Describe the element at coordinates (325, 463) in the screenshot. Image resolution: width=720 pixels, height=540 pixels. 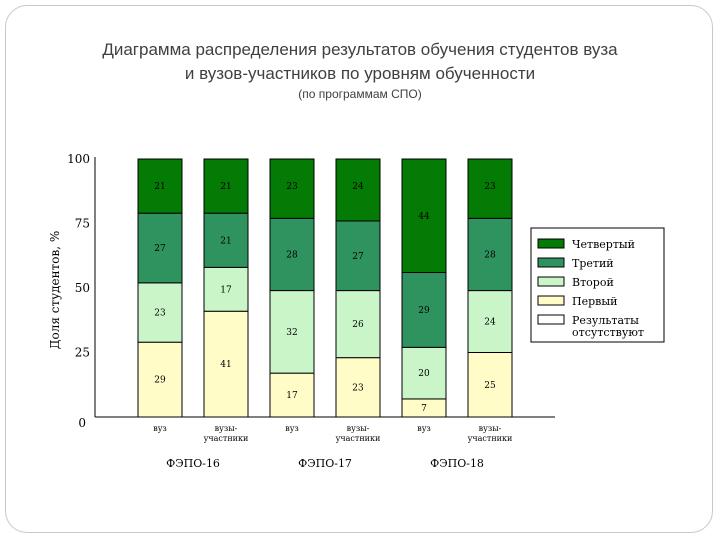
I see `group-label: ФЭПО-17` at that location.